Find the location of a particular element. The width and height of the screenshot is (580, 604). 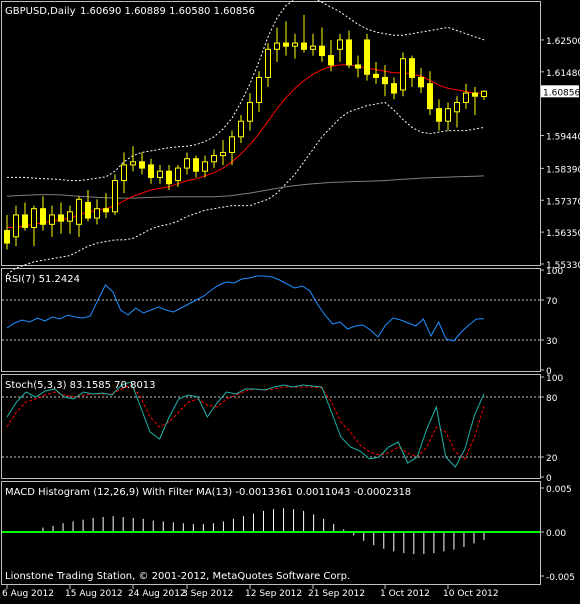

ohlc-label: 1.60690 1.60889 1.60580 1.60856 is located at coordinates (167, 11).